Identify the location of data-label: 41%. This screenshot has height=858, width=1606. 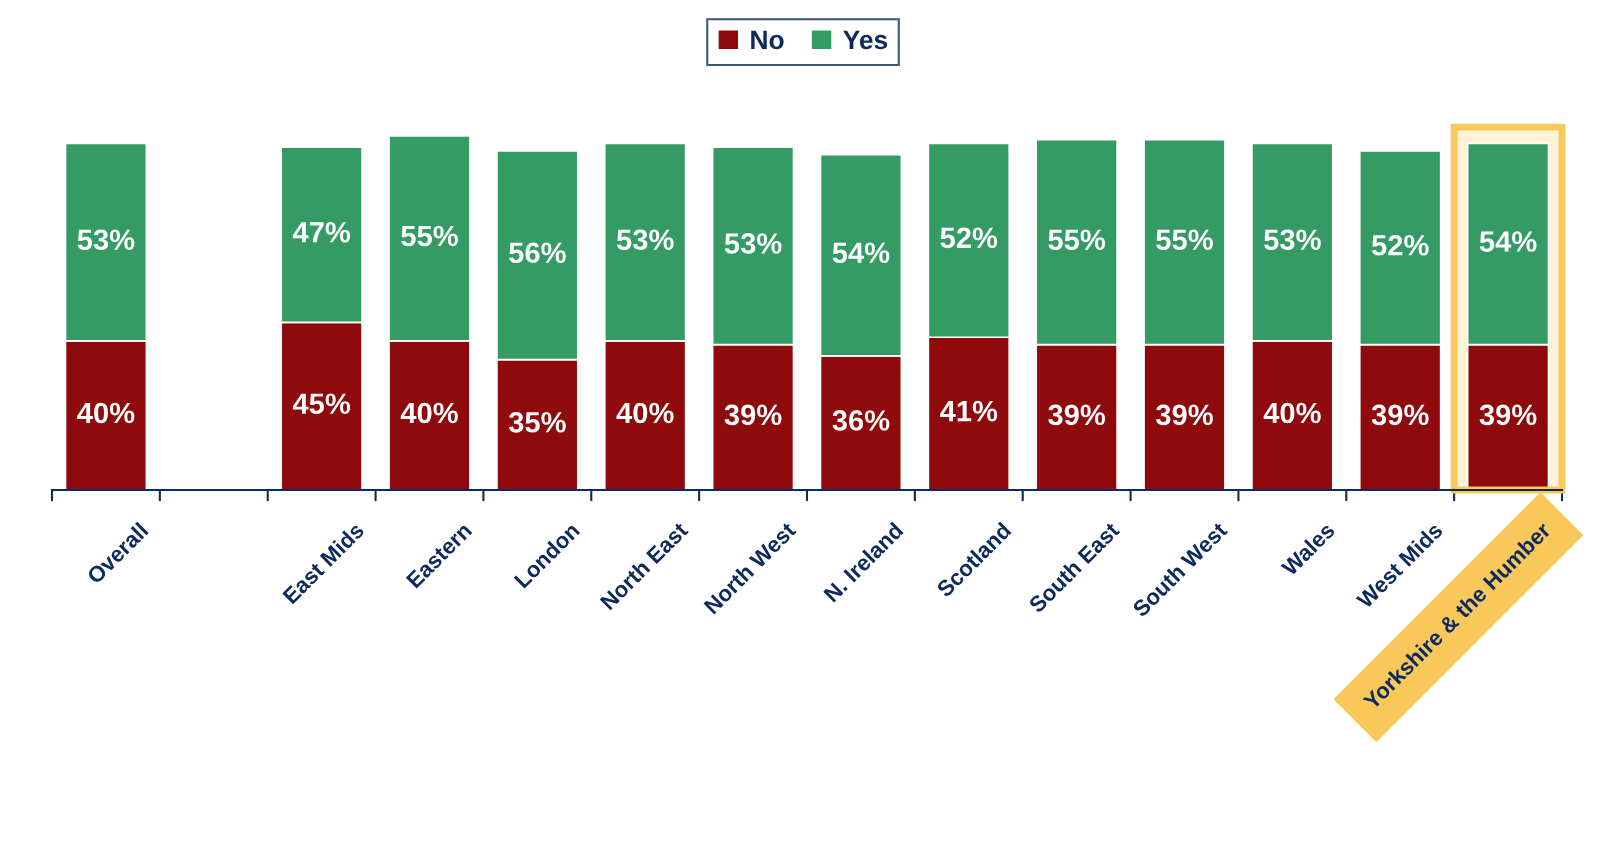
(969, 411).